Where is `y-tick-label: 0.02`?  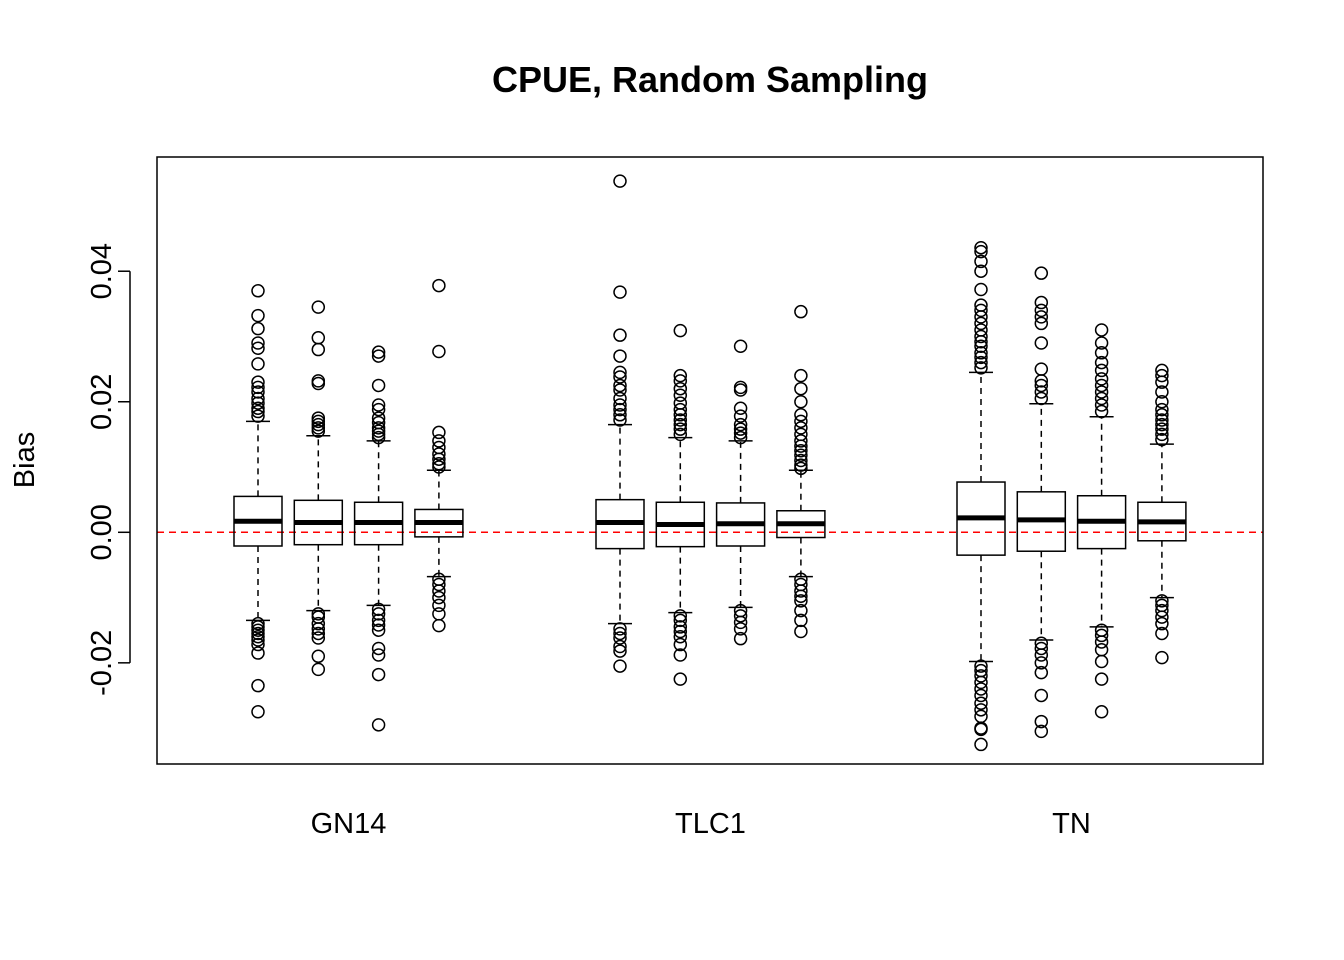
y-tick-label: 0.02 is located at coordinates (102, 402).